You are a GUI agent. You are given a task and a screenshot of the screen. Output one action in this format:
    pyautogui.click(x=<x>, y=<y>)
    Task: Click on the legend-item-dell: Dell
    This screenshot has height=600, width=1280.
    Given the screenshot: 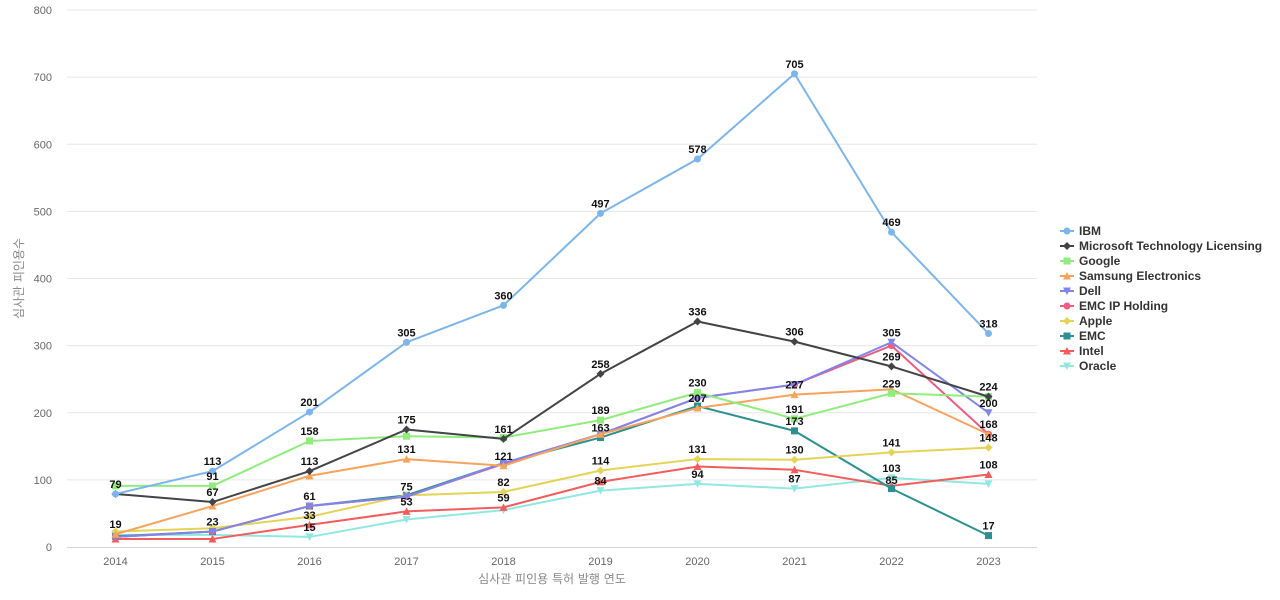 What is the action you would take?
    pyautogui.click(x=1080, y=291)
    